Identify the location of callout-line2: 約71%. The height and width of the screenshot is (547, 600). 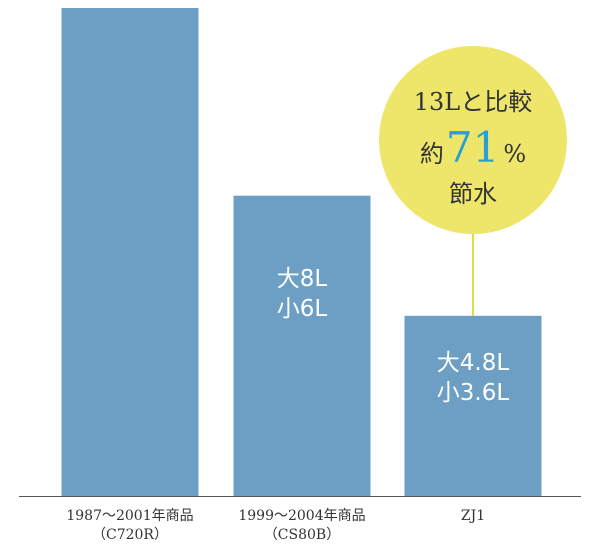
(473, 147).